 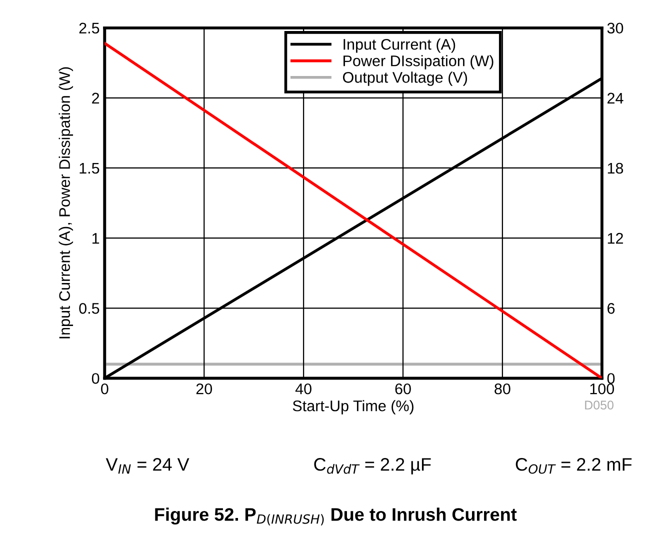 I want to click on y2-tick-label: 30, so click(x=615, y=28).